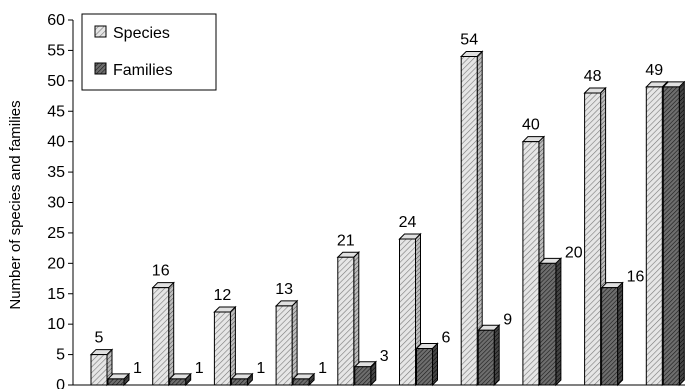  What do you see at coordinates (99, 338) in the screenshot?
I see `data-label-species: 5` at bounding box center [99, 338].